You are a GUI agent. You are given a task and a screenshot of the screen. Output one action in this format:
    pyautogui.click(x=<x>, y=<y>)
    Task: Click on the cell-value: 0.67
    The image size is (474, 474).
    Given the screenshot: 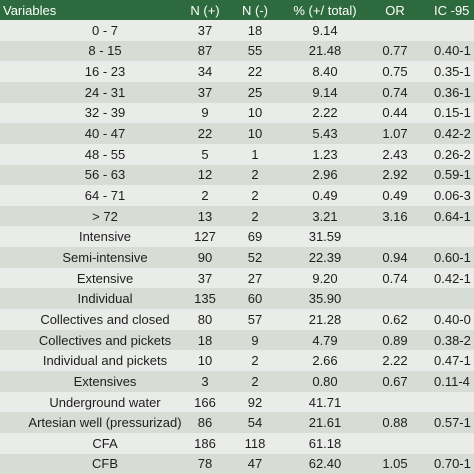 What is the action you would take?
    pyautogui.click(x=395, y=381)
    